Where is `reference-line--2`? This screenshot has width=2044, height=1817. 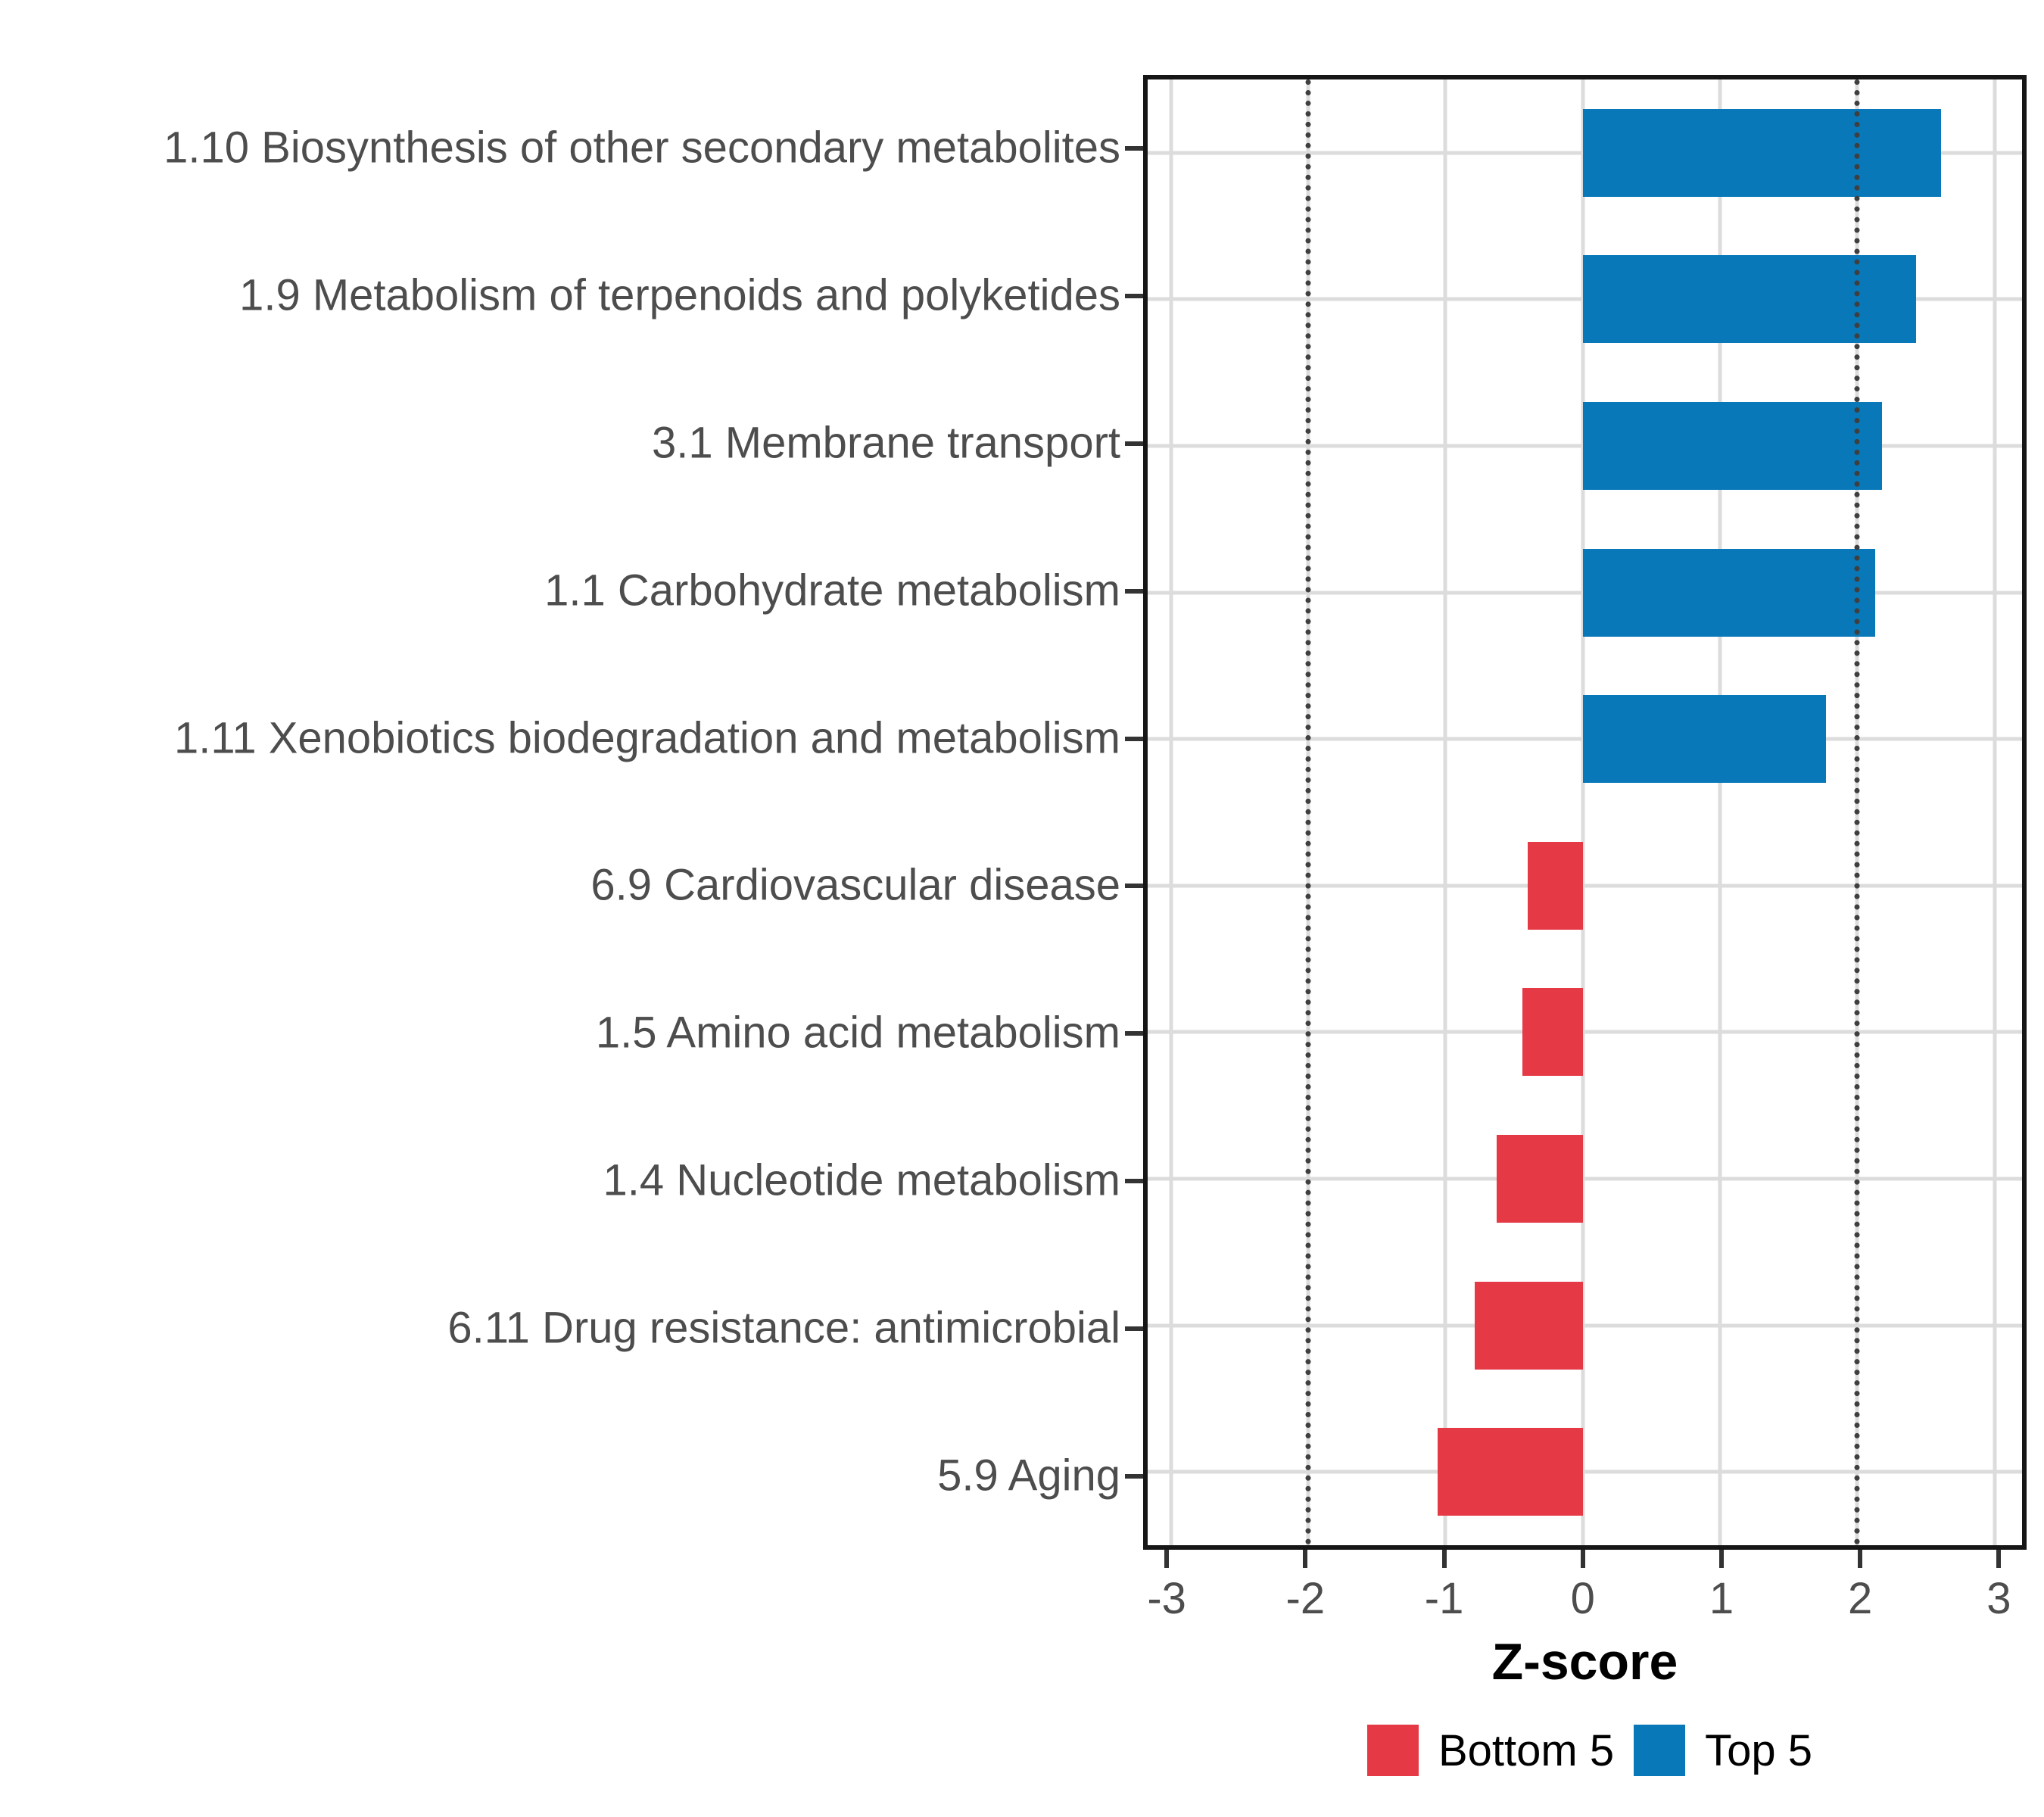 reference-line--2 is located at coordinates (1308, 812).